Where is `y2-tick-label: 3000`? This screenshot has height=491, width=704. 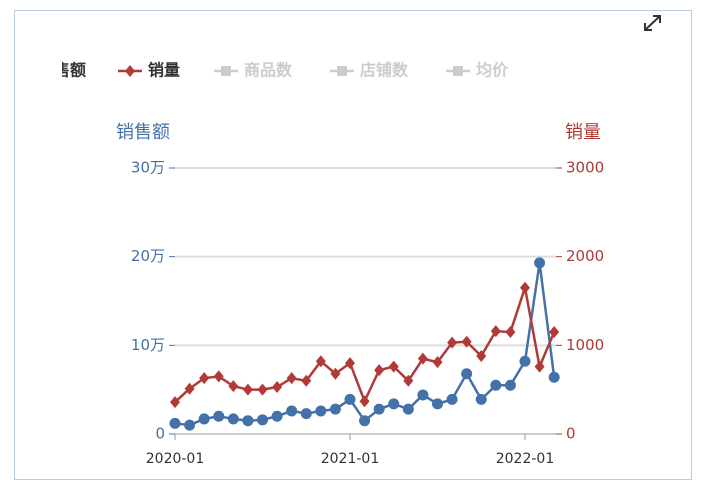 y2-tick-label: 3000 is located at coordinates (585, 168).